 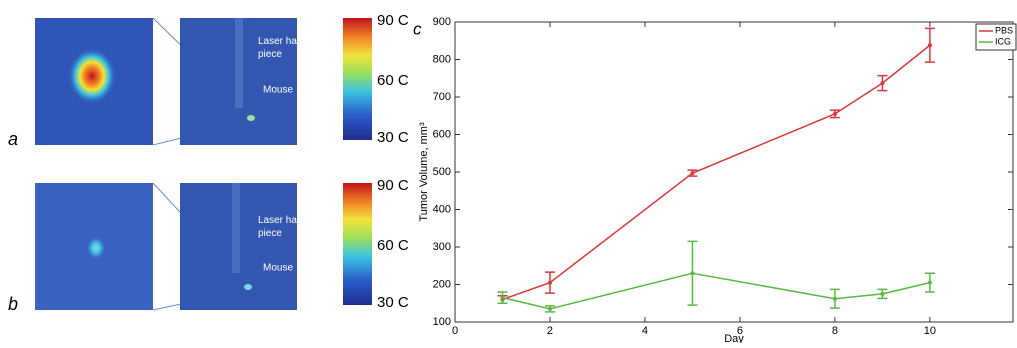 I want to click on legend-box, so click(x=996, y=37).